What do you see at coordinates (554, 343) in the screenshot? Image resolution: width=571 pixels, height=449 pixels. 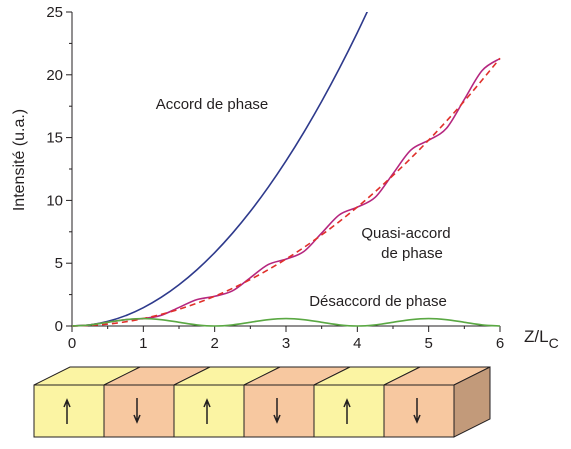 I see `x-axis-label-sub: C` at bounding box center [554, 343].